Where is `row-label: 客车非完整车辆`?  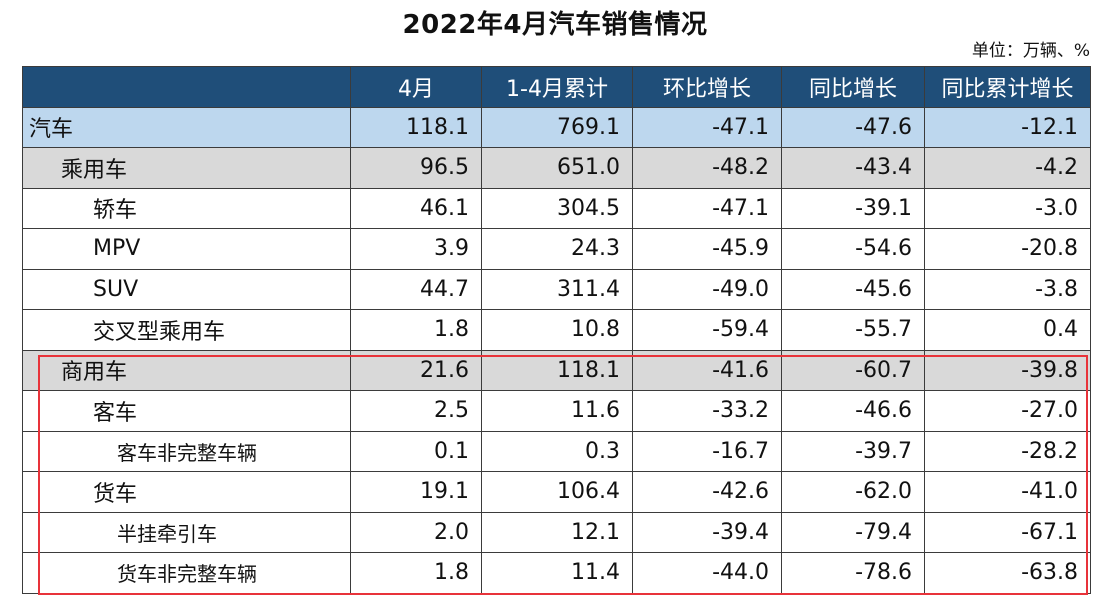 row-label: 客车非完整车辆 is located at coordinates (186, 451).